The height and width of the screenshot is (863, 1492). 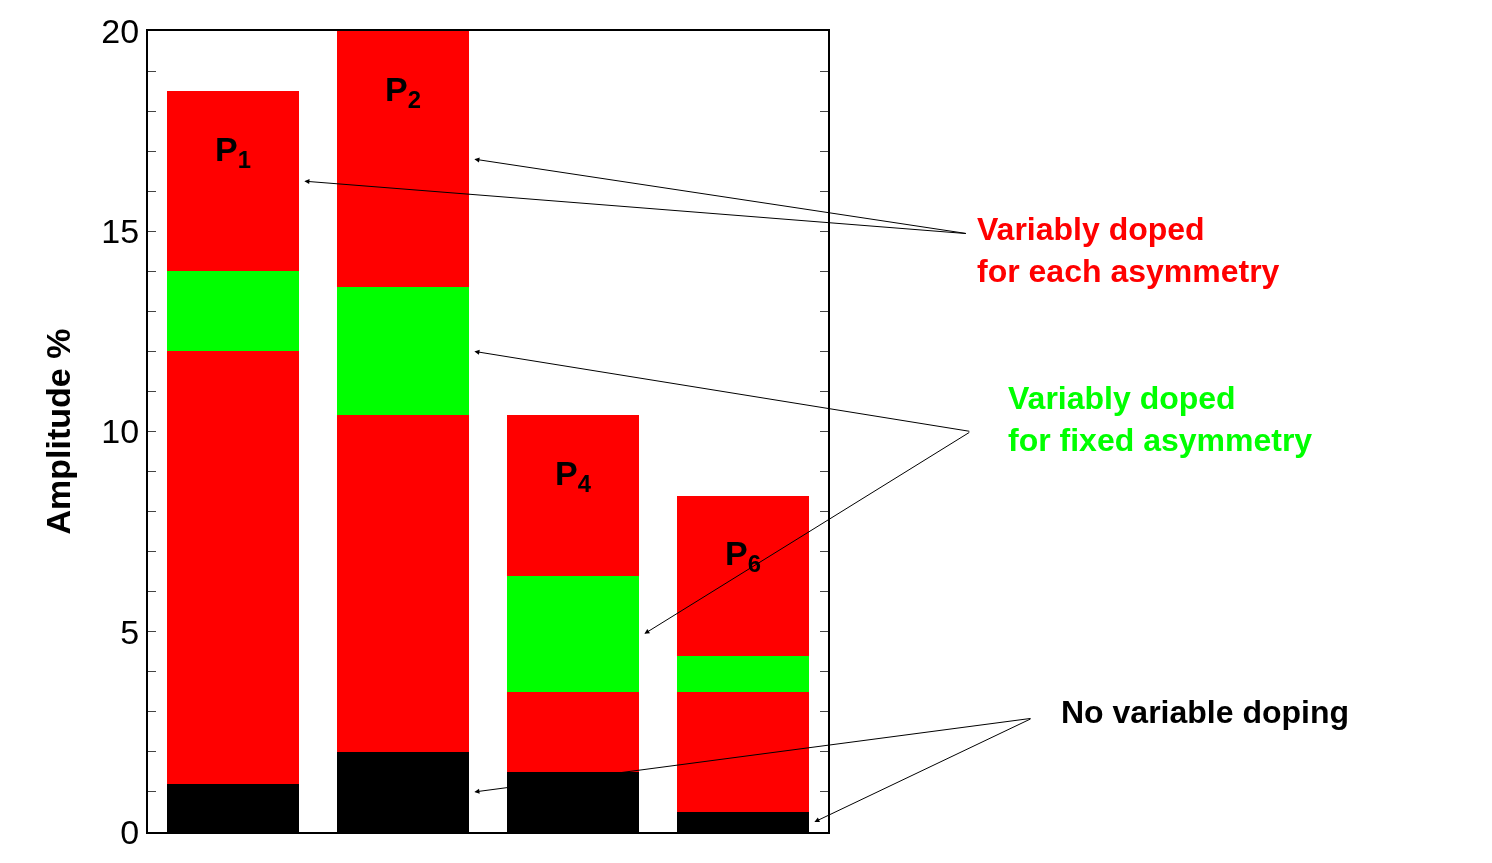 I want to click on y-tick-label: 15, so click(x=120, y=231).